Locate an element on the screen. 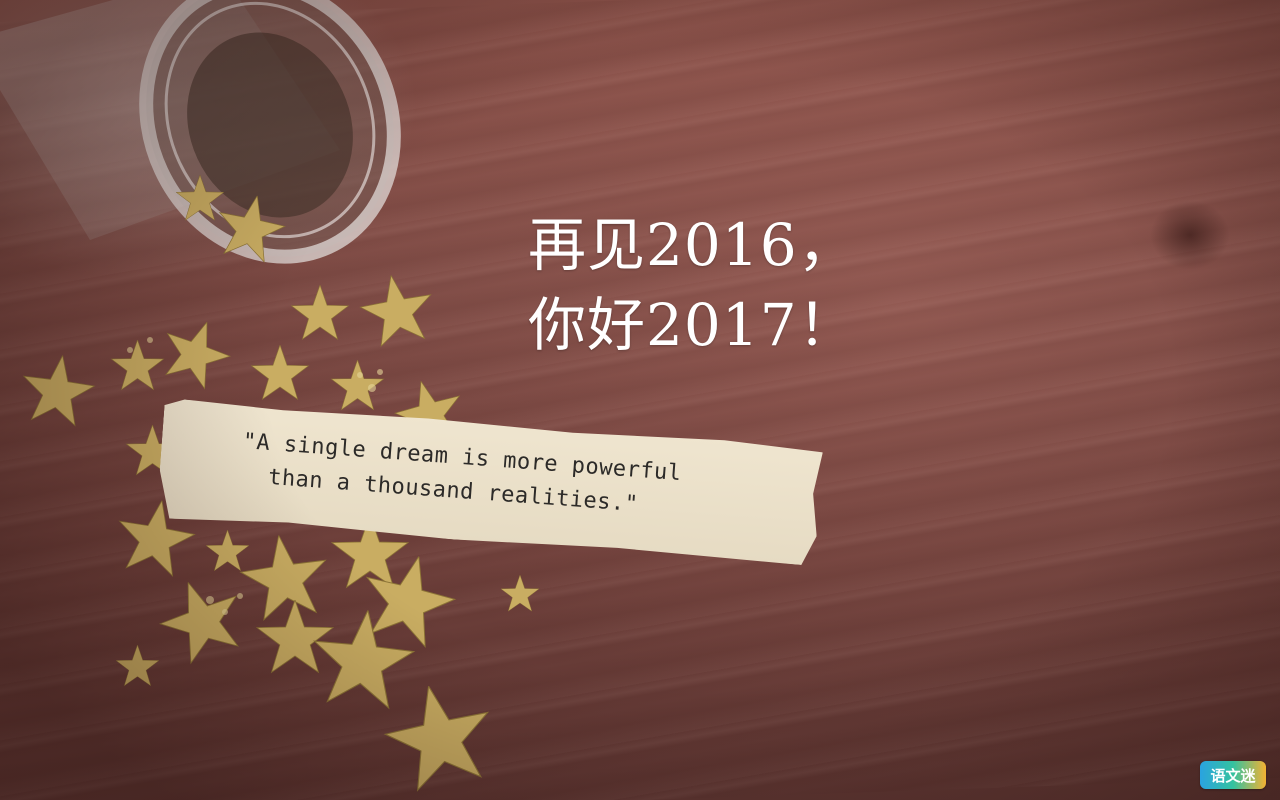 The width and height of the screenshot is (1280, 800). greeting-line-2: 你好2017！ is located at coordinates (692, 325).